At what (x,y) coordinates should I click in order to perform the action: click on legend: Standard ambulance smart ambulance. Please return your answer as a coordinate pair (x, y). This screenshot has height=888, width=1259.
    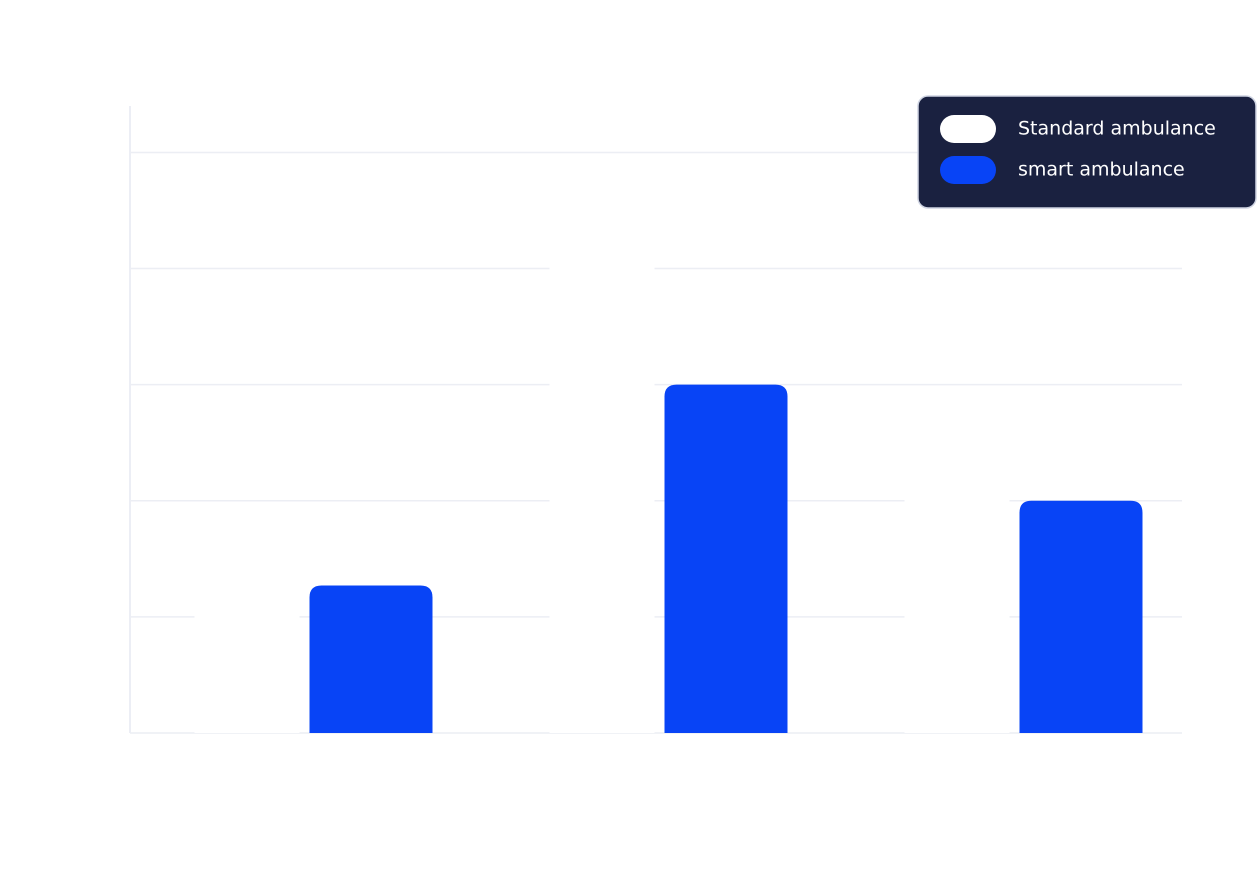
    Looking at the image, I should click on (1087, 152).